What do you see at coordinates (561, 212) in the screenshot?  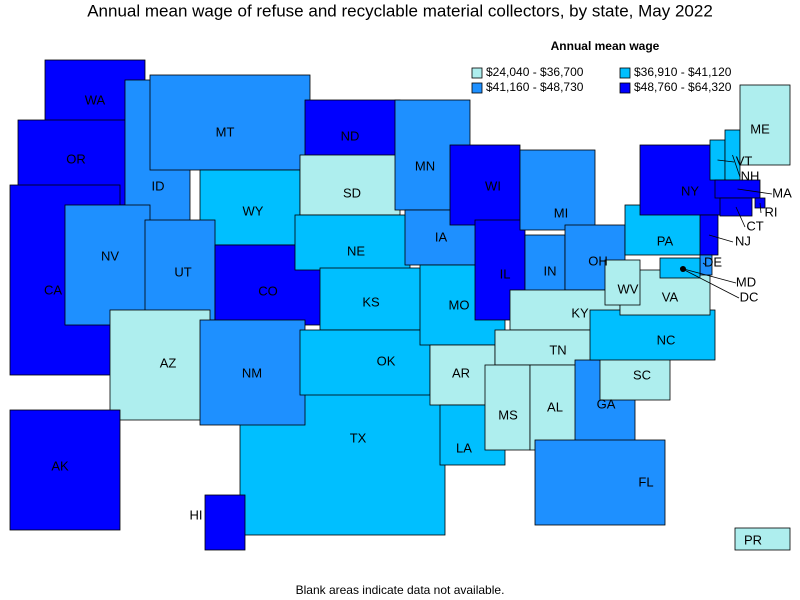 I see `state-label: MI` at bounding box center [561, 212].